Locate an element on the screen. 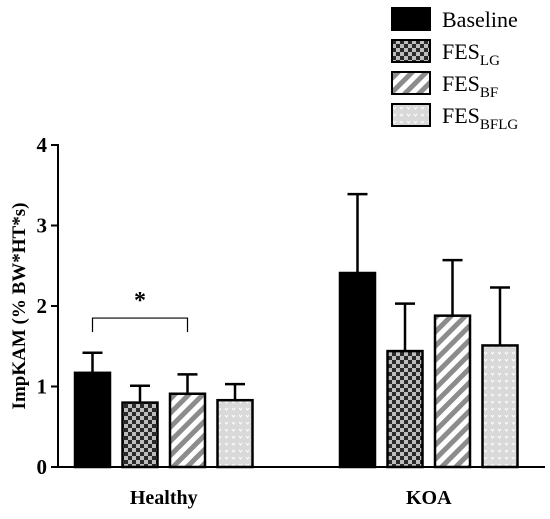  y-tick-label-1: 1 is located at coordinates (42, 387).